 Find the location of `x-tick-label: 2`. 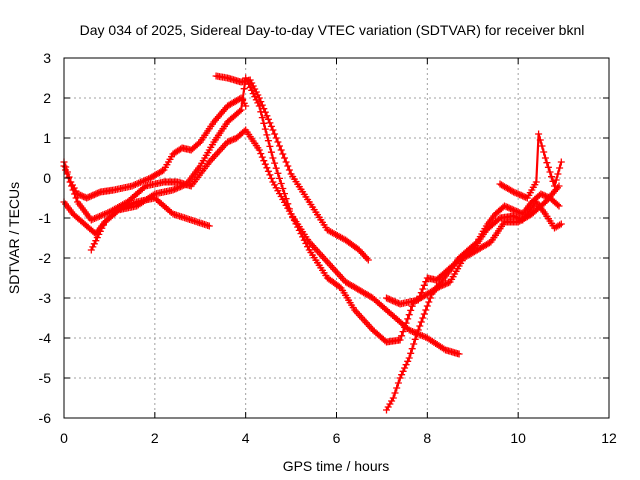

x-tick-label: 2 is located at coordinates (155, 438).